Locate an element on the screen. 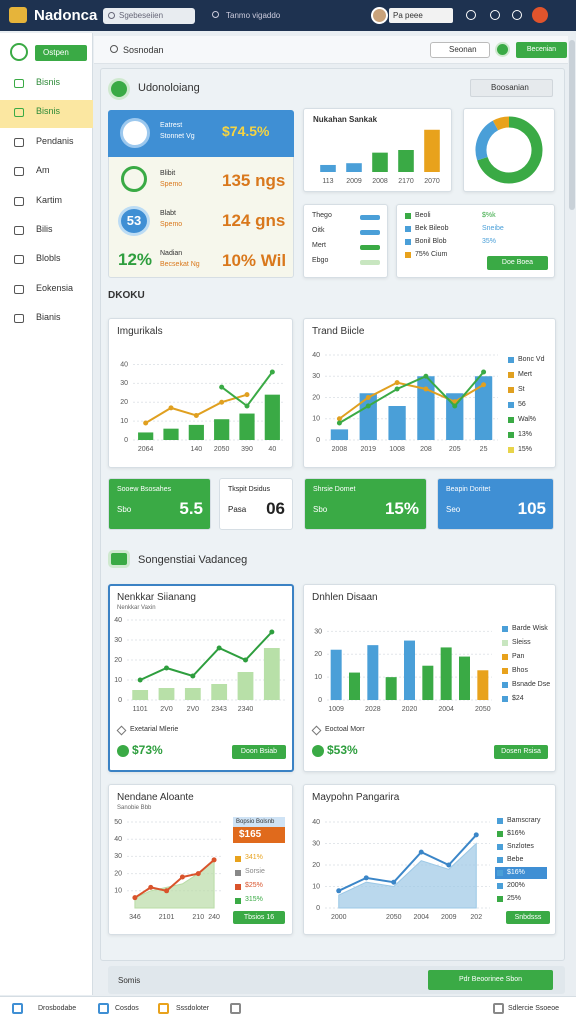 The height and width of the screenshot is (1024, 576). nav-item: Blobls is located at coordinates (48, 258).